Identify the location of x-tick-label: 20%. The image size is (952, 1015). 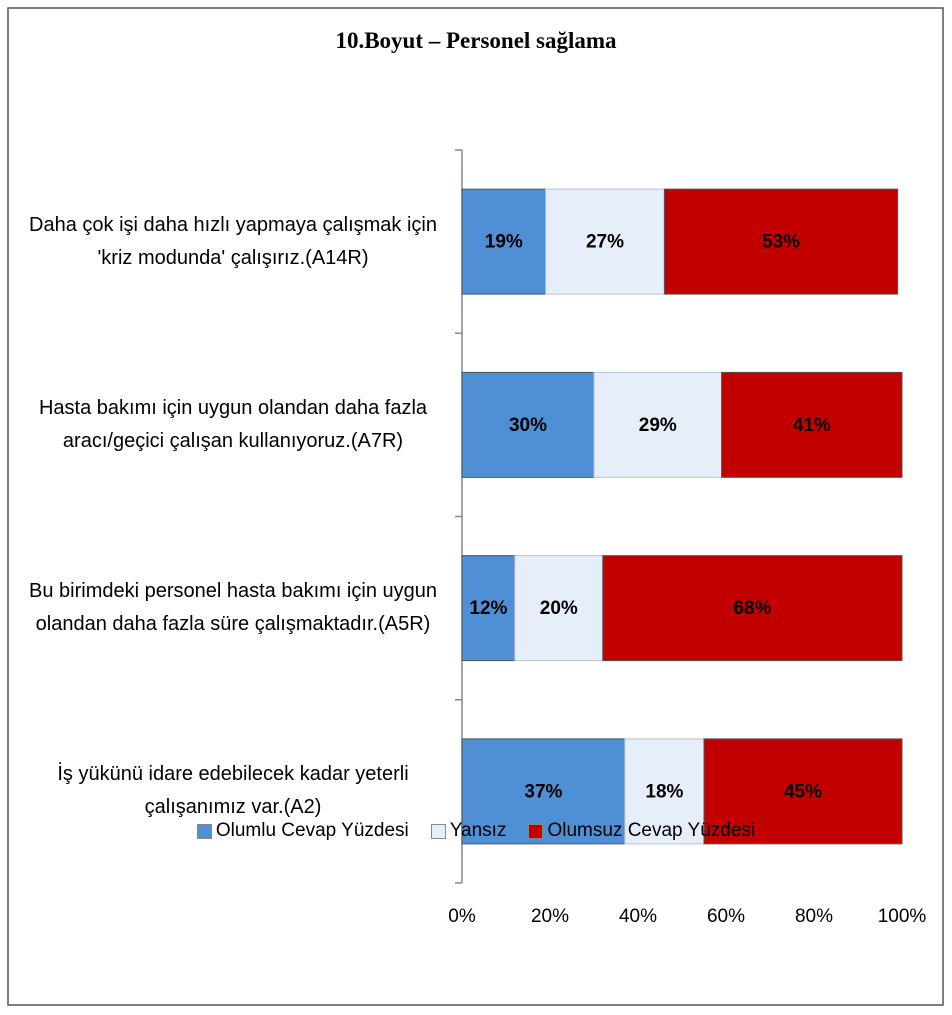
(550, 916).